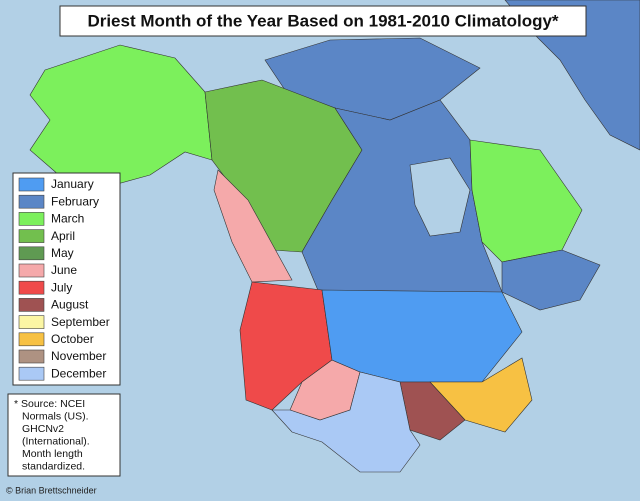 Image resolution: width=640 pixels, height=501 pixels. I want to click on note-line: Month length, so click(52, 454).